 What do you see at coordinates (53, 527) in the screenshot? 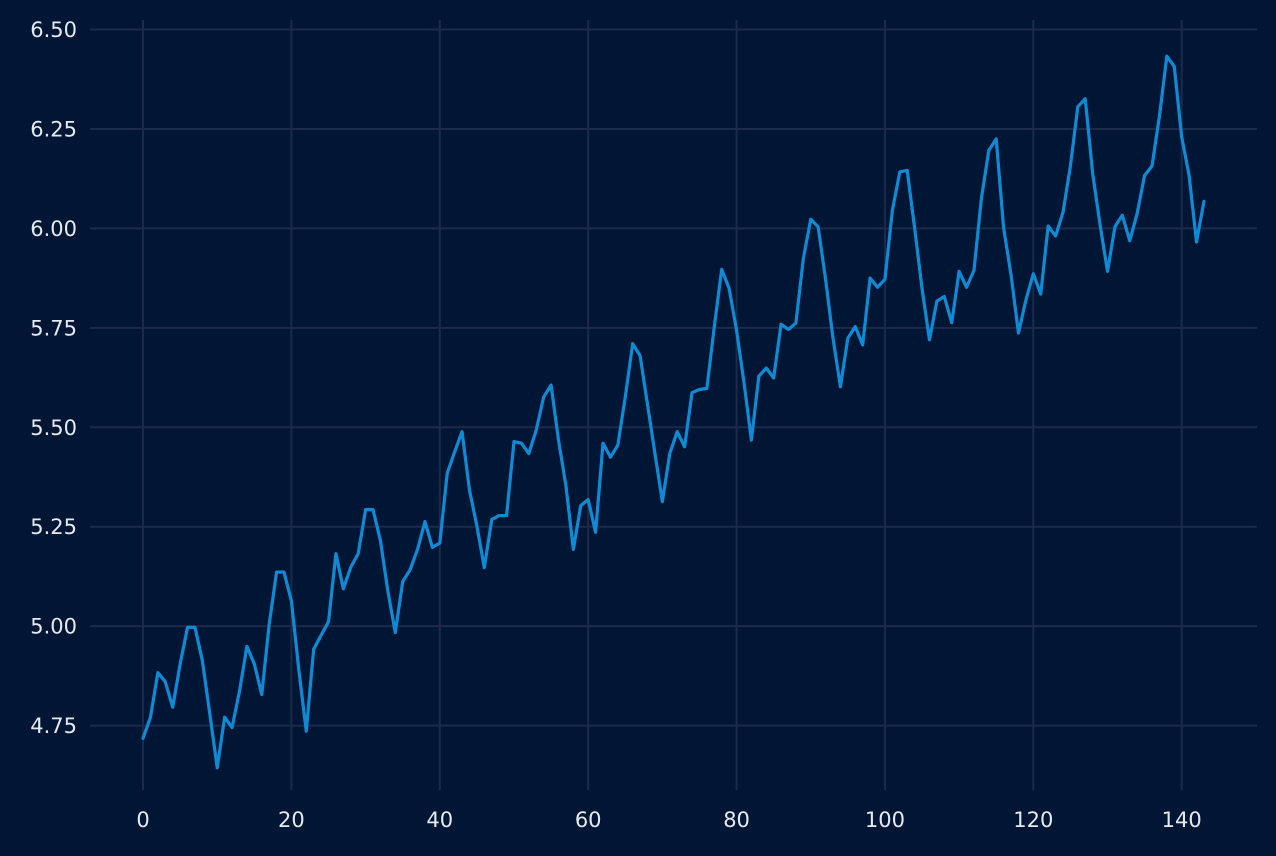
I see `y-tick-label: 5.25` at bounding box center [53, 527].